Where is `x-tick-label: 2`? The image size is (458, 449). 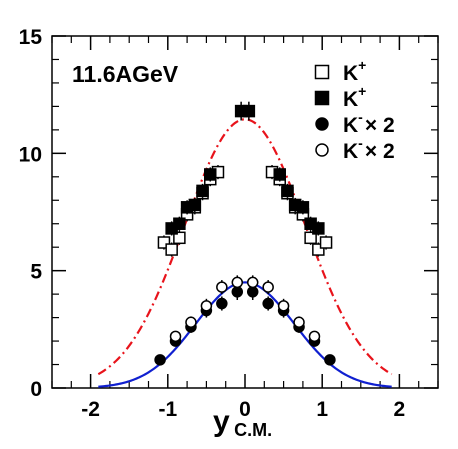
x-tick-label: 2 is located at coordinates (400, 409).